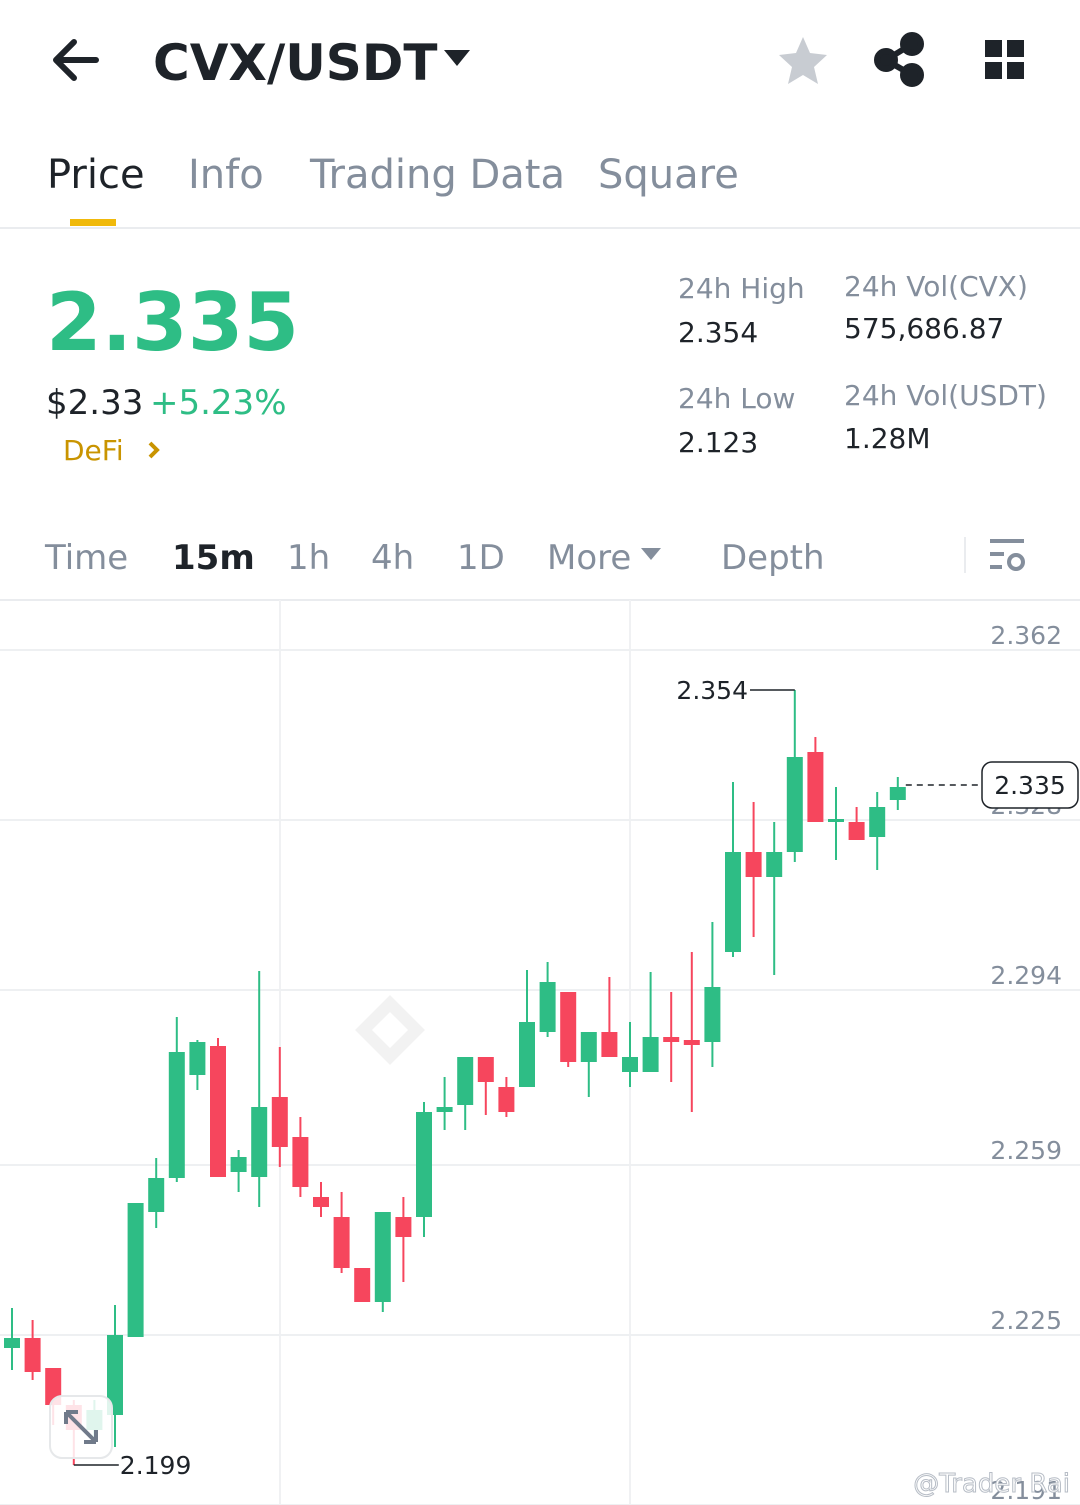 Image resolution: width=1080 pixels, height=1505 pixels. I want to click on last-price: 2.335, so click(172, 322).